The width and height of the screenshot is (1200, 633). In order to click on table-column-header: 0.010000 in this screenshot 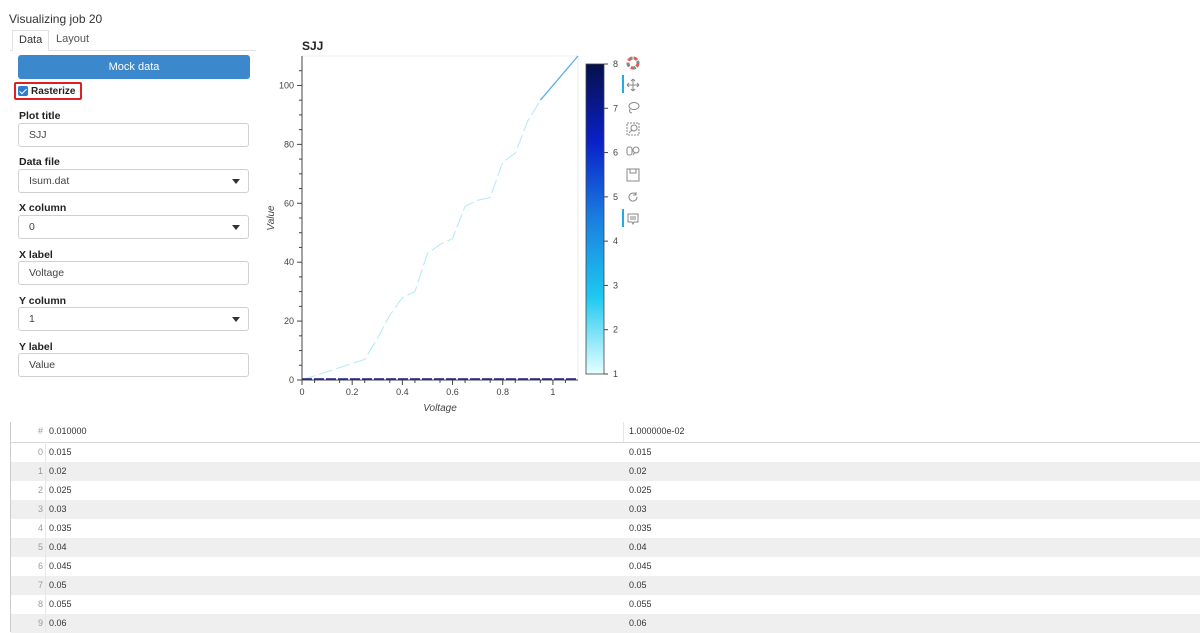, I will do `click(68, 431)`.